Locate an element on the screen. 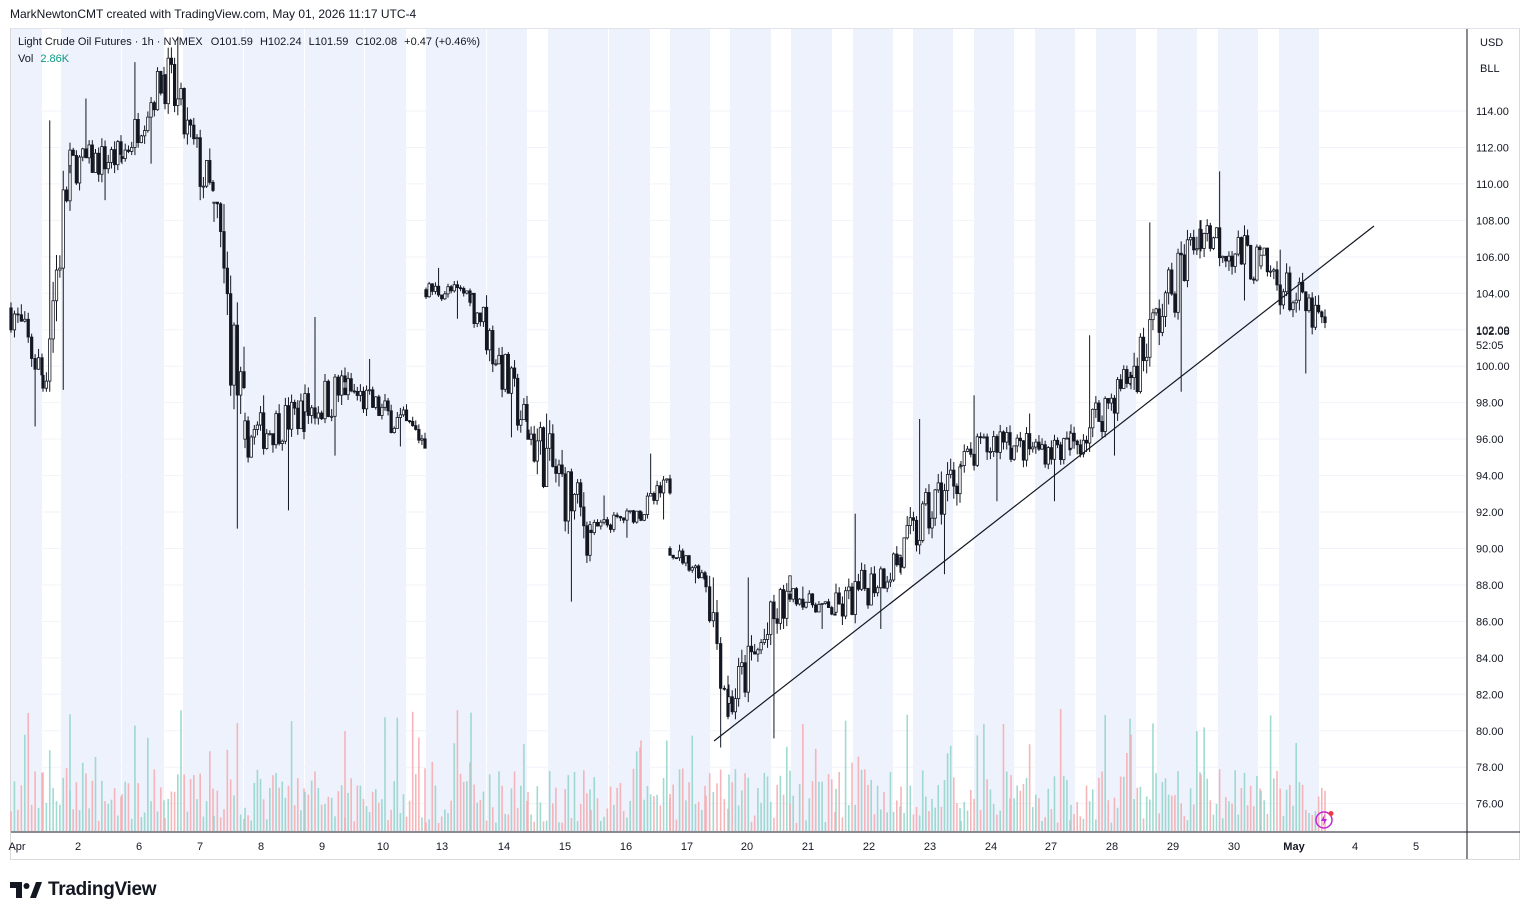 The height and width of the screenshot is (920, 1531). legend-symbol: Light Crude Oil Futures · 1h · NYMEX is located at coordinates (110, 42).